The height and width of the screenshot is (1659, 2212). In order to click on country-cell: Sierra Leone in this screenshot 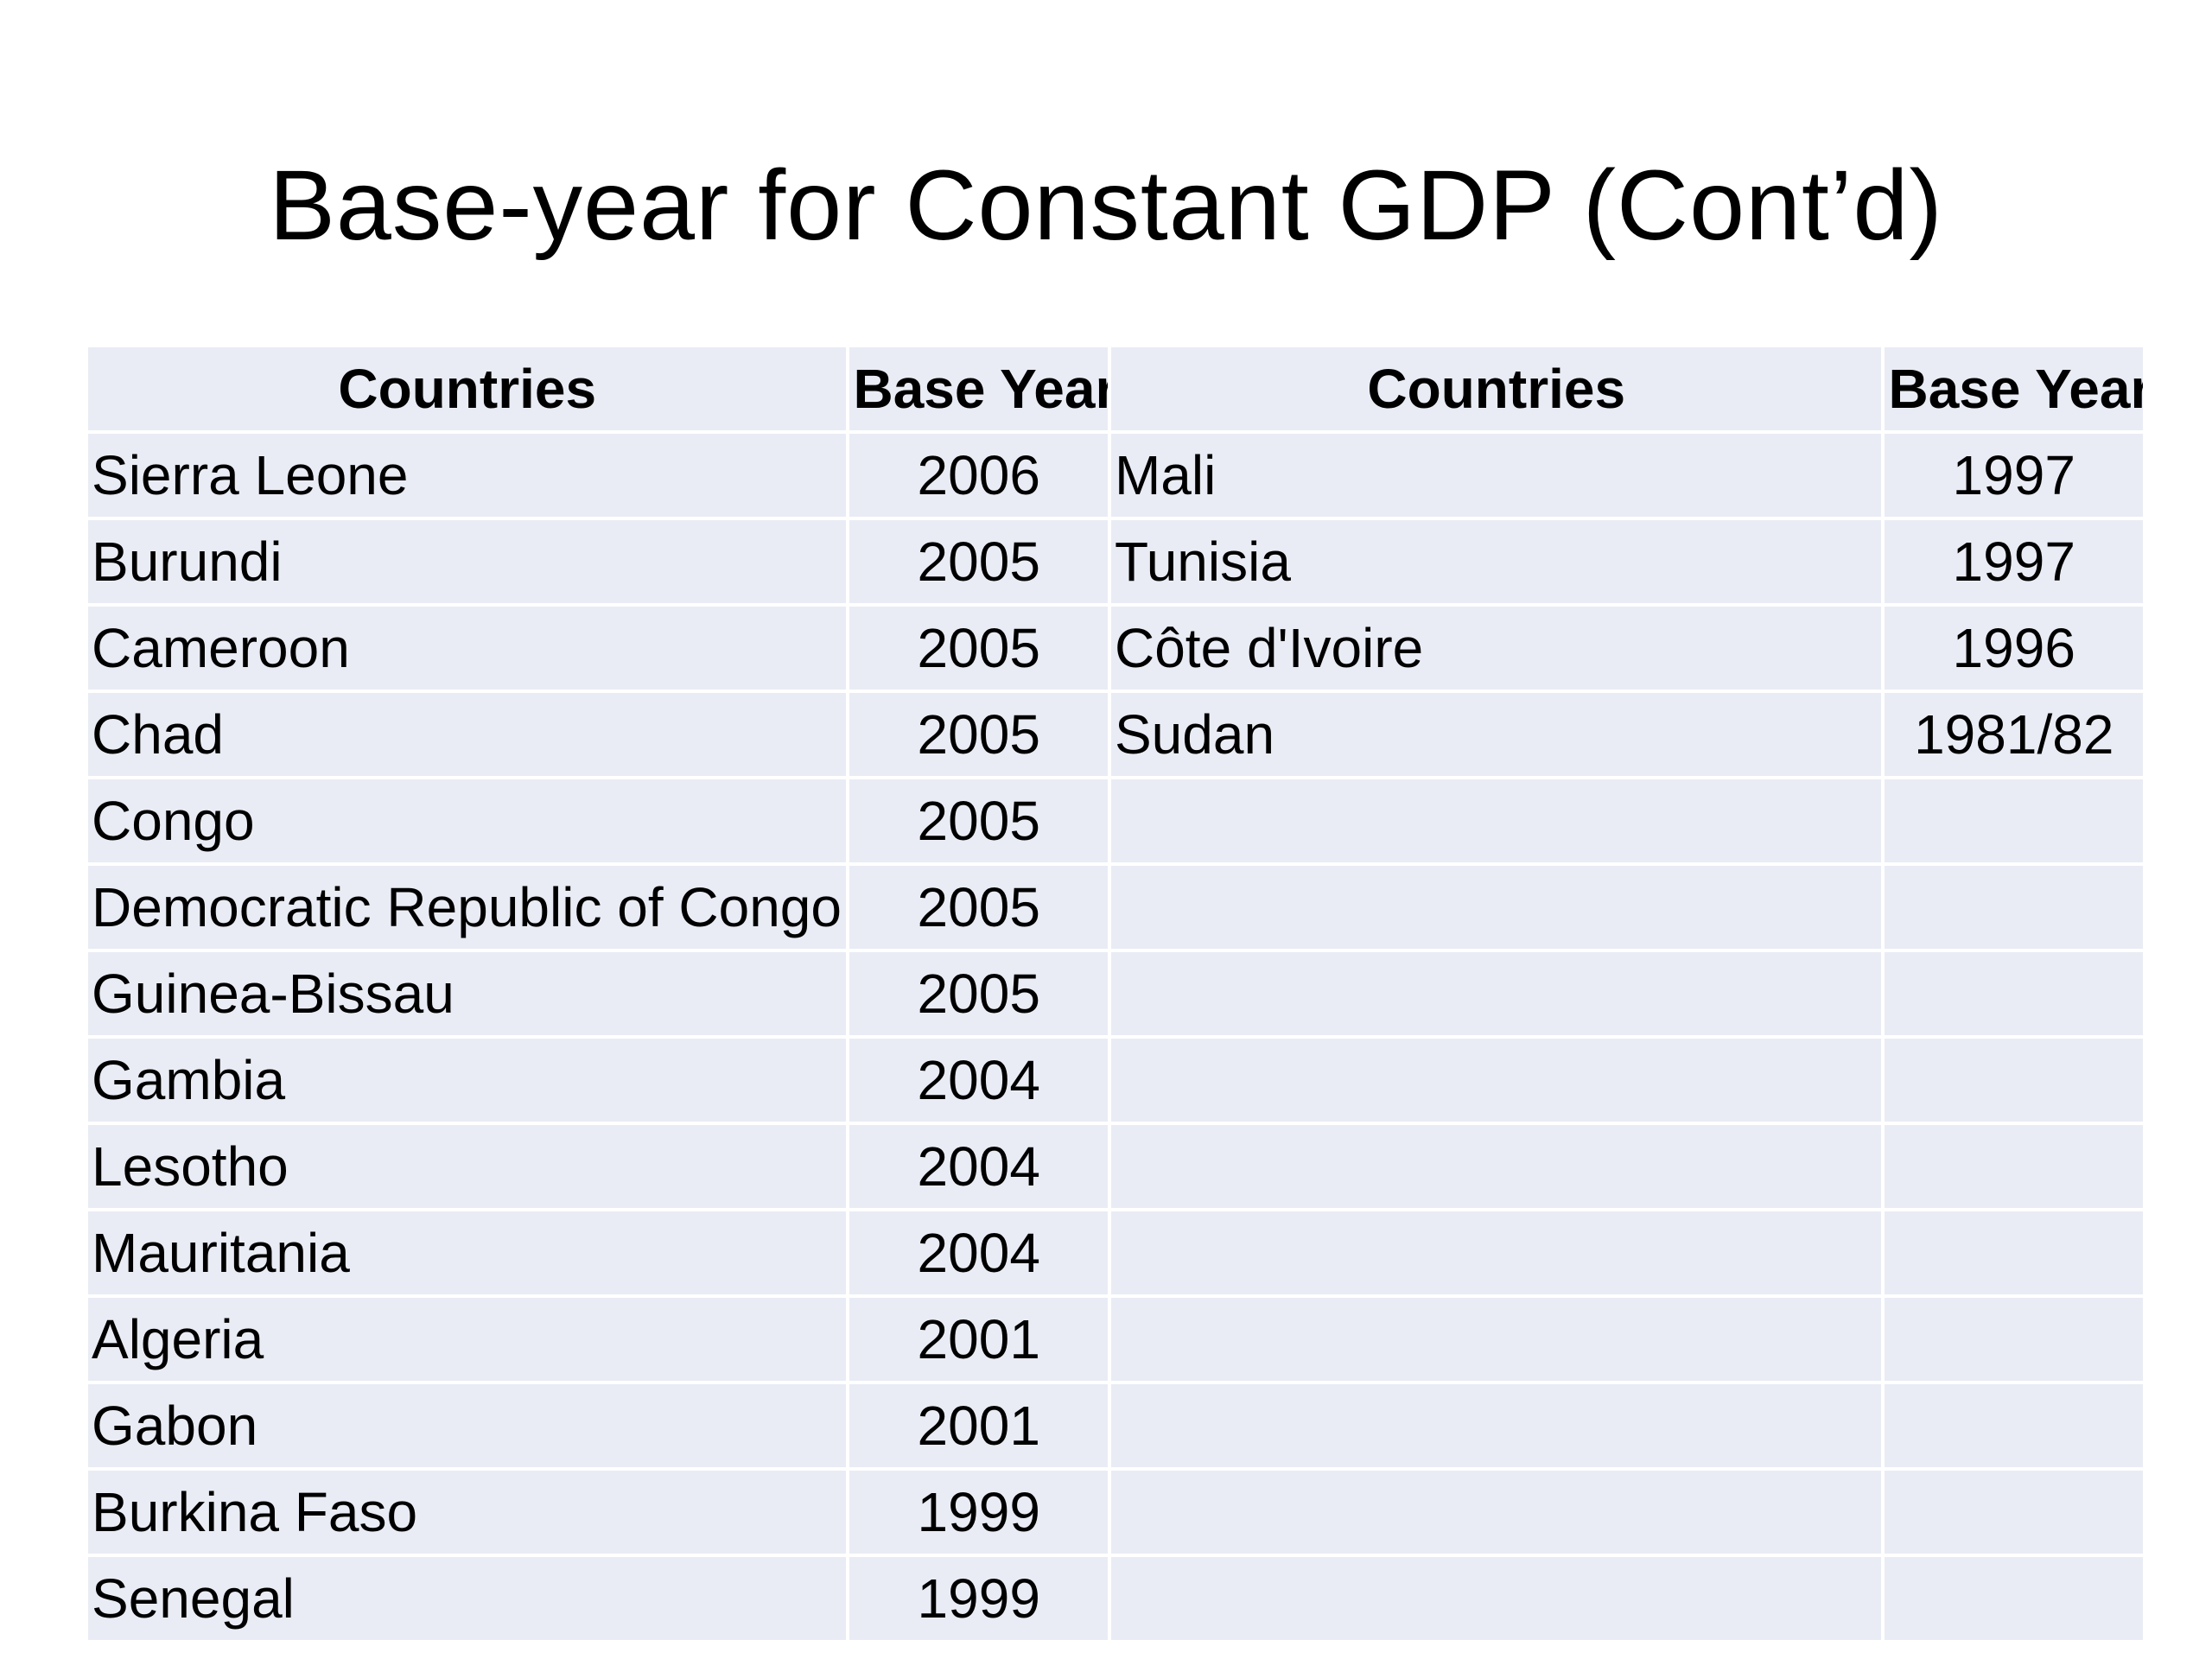, I will do `click(467, 475)`.